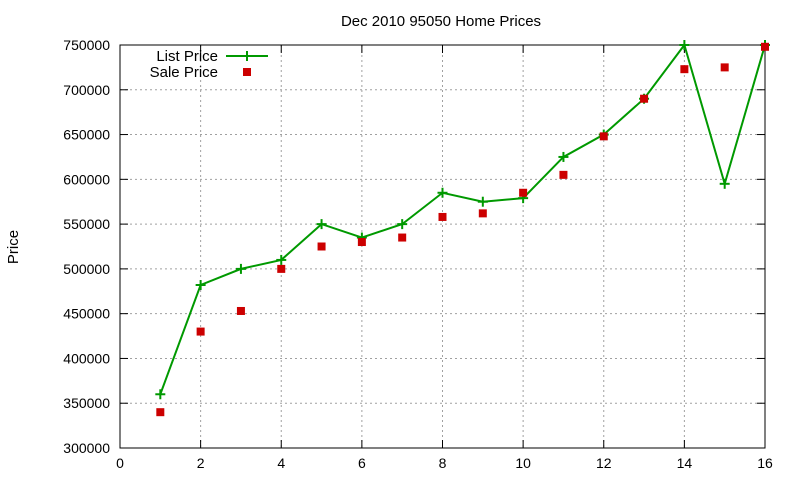 This screenshot has width=800, height=480. I want to click on x-tick-label: 16, so click(765, 463).